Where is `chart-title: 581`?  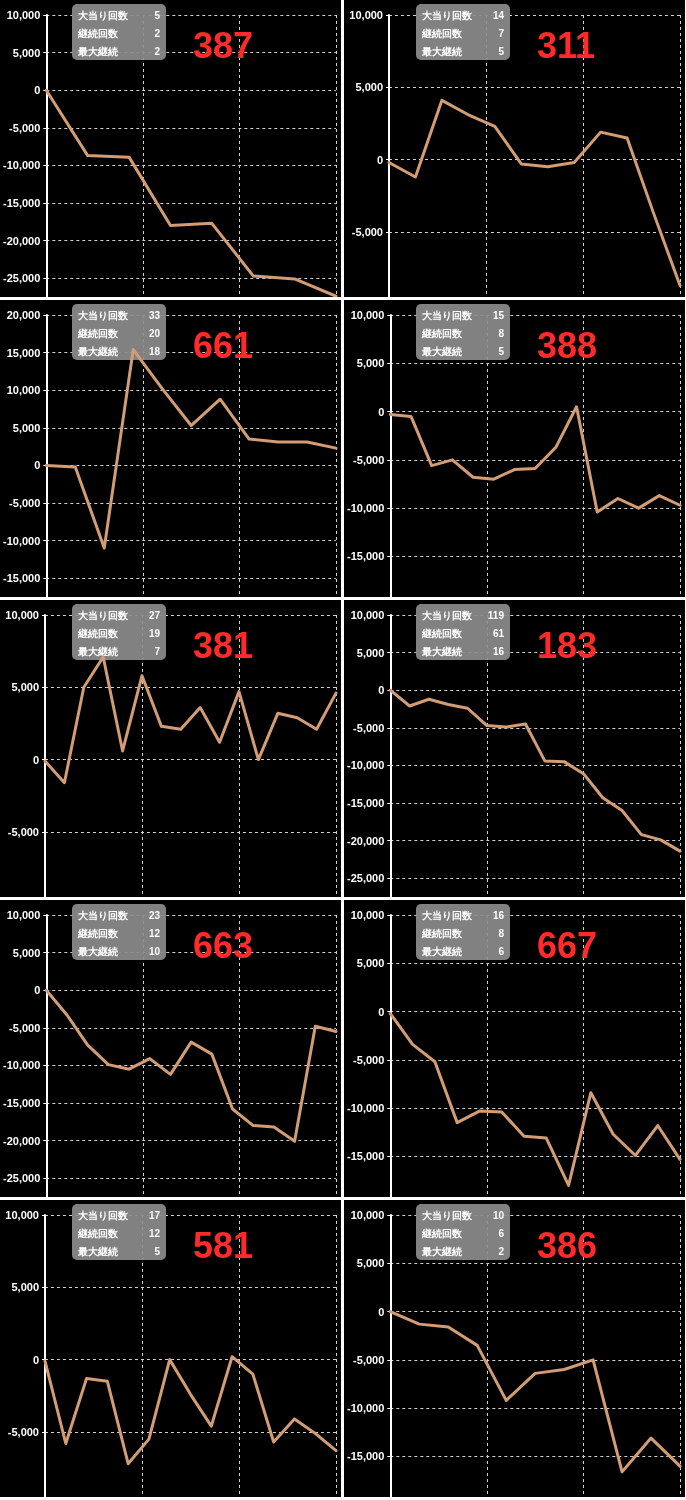
chart-title: 581 is located at coordinates (223, 1245).